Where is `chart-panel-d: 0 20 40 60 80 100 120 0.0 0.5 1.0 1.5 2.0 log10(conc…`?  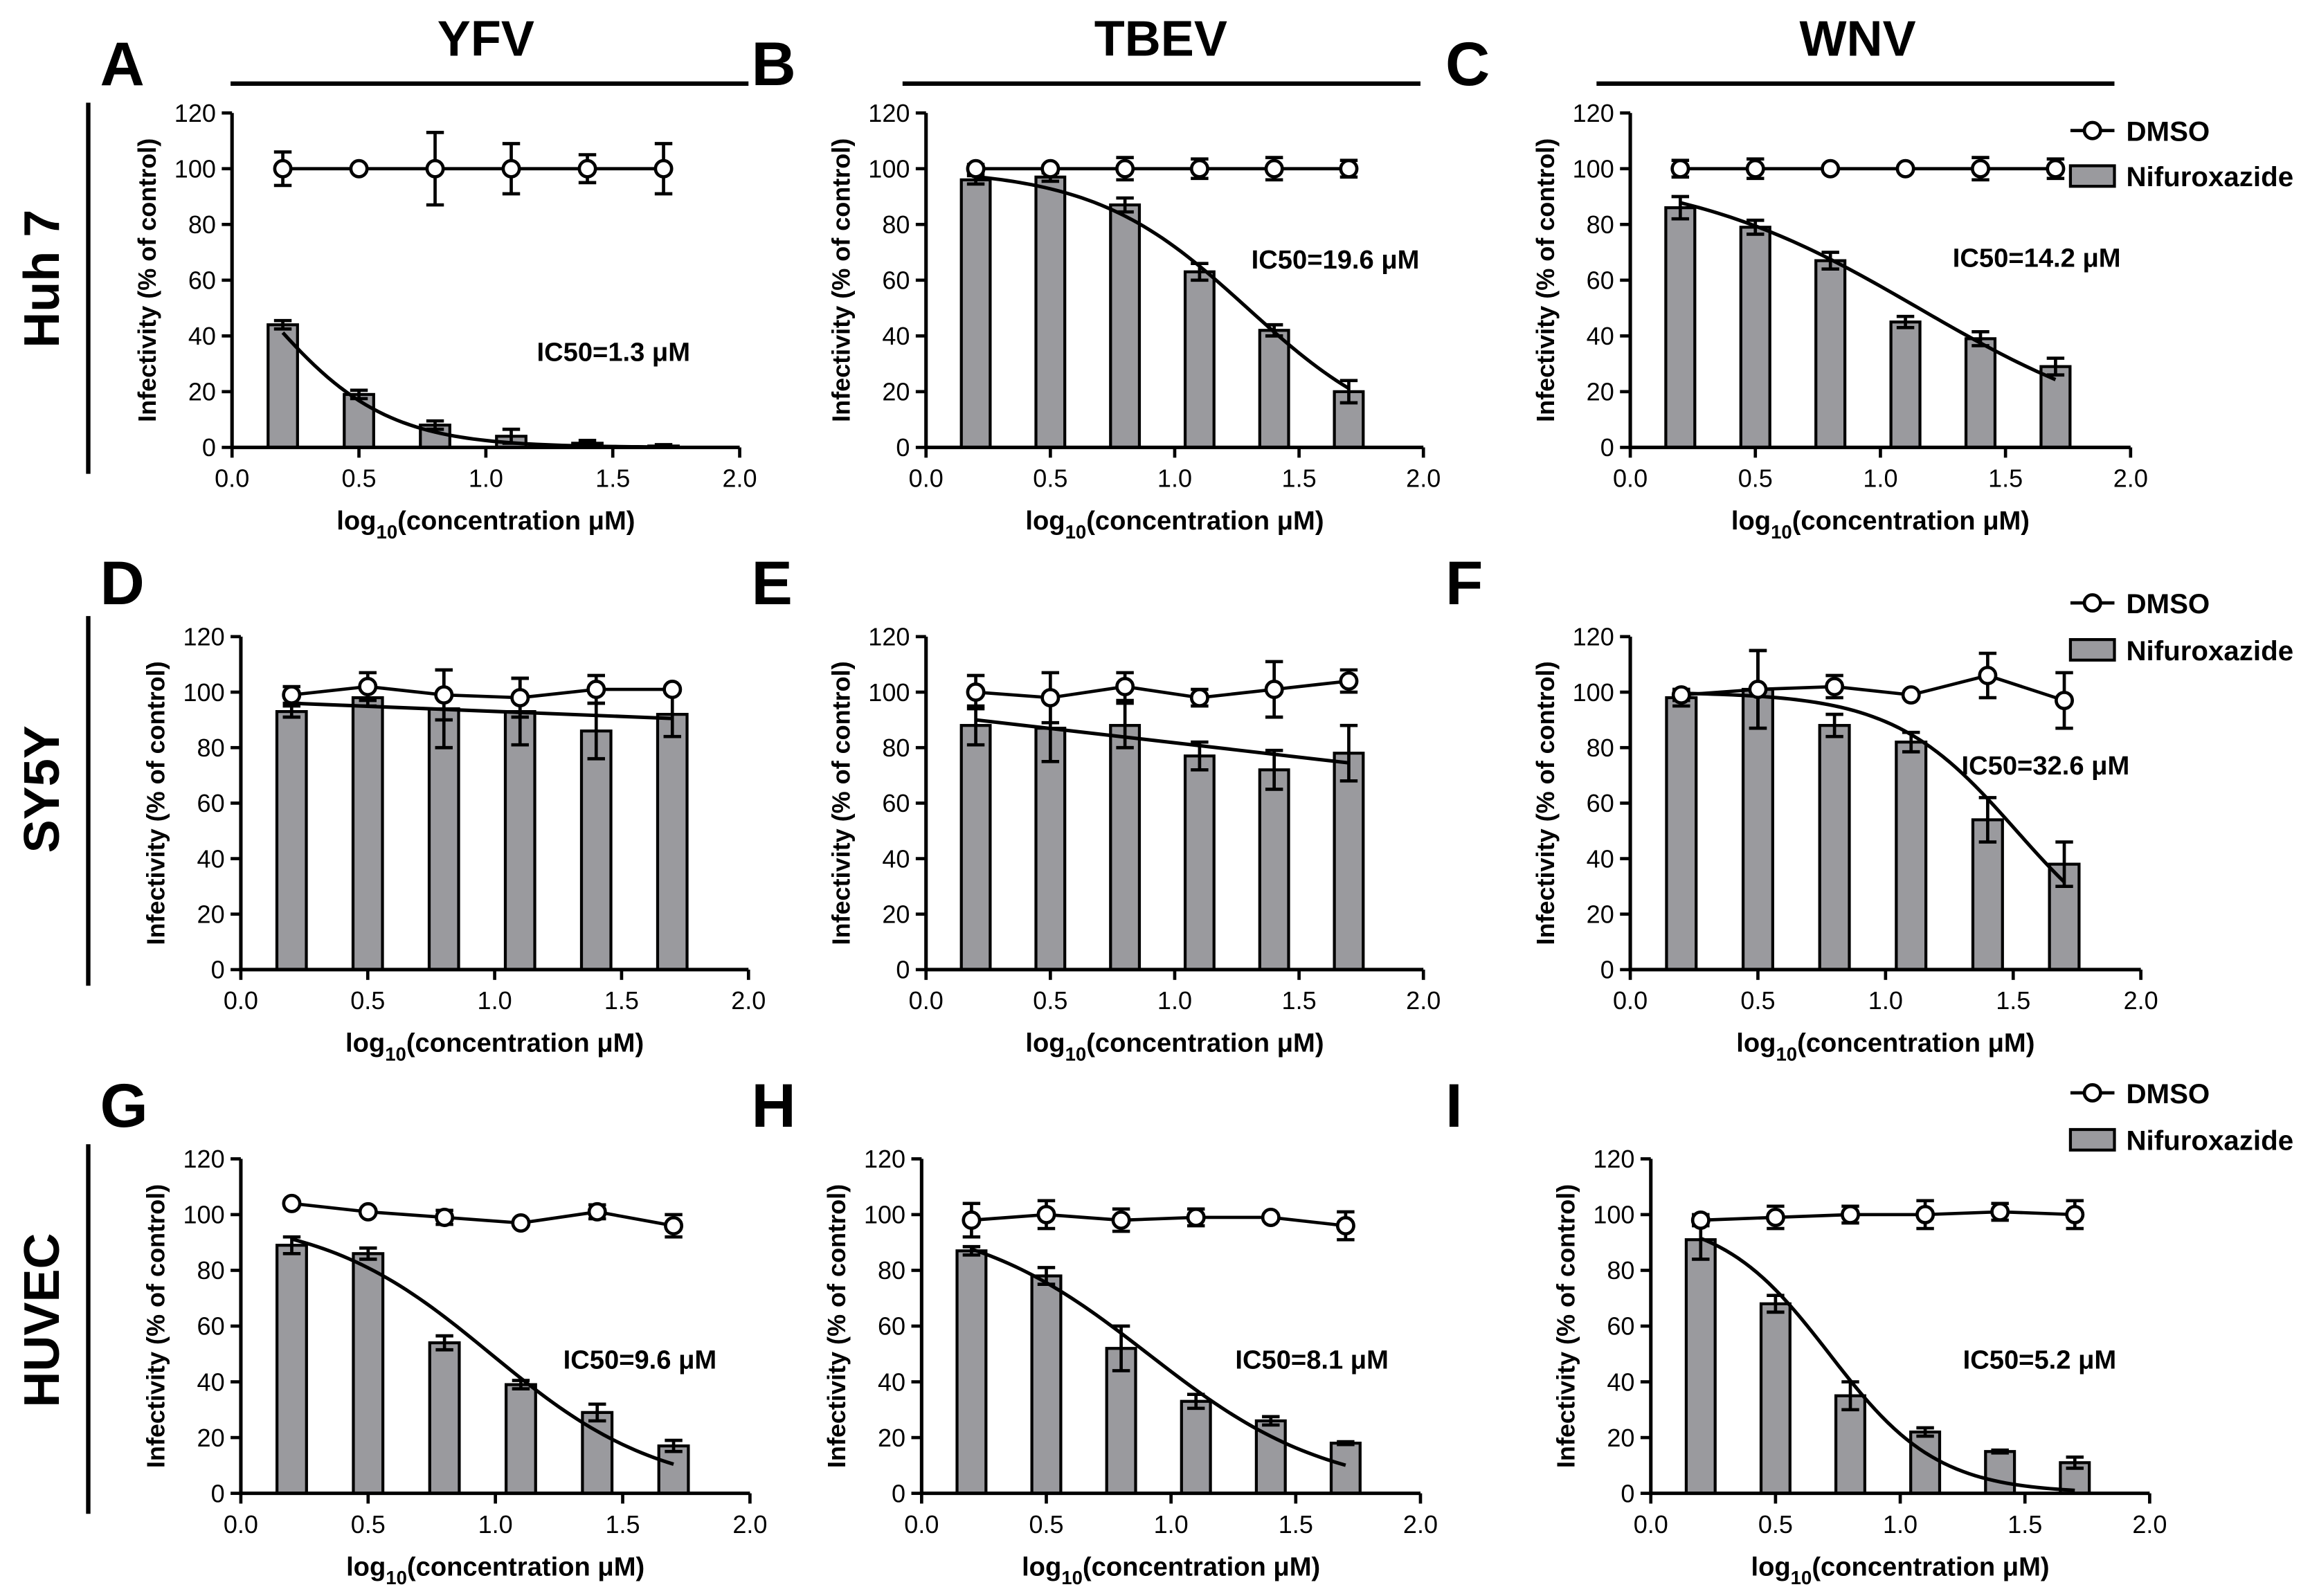 chart-panel-d: 0 20 40 60 80 100 120 0.0 0.5 1.0 1.5 2.0 log10(conc… is located at coordinates (454, 844).